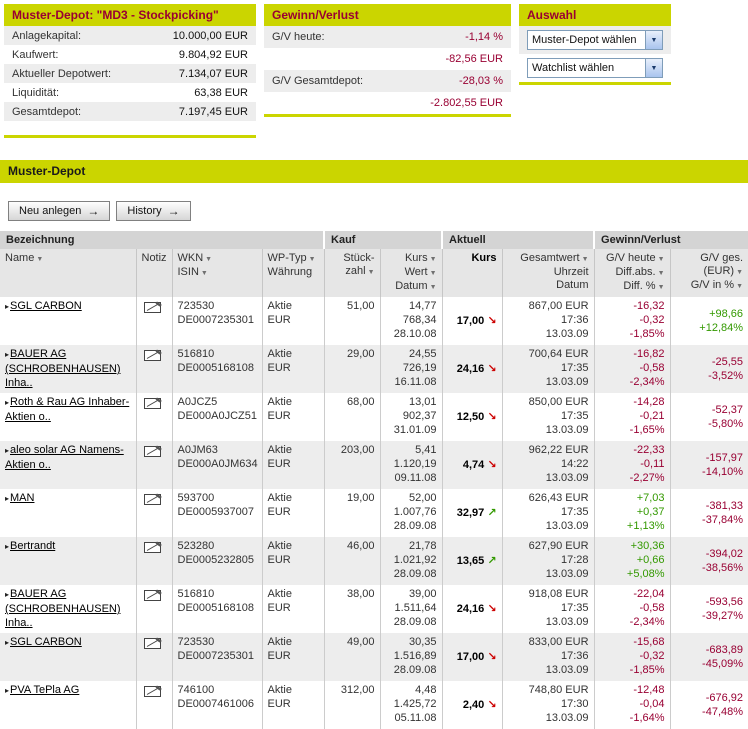  What do you see at coordinates (649, 450) in the screenshot?
I see `gv-today-value: -22,33` at bounding box center [649, 450].